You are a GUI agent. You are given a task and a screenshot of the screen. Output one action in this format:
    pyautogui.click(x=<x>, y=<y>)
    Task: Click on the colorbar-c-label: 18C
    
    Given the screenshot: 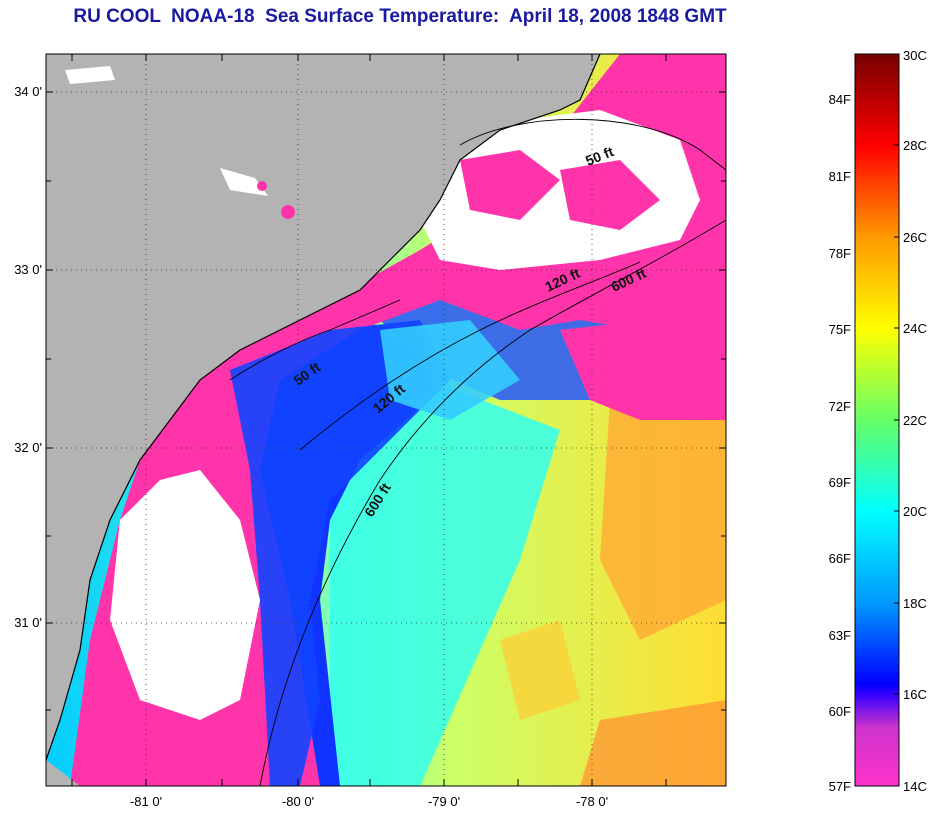 What is the action you would take?
    pyautogui.click(x=915, y=603)
    